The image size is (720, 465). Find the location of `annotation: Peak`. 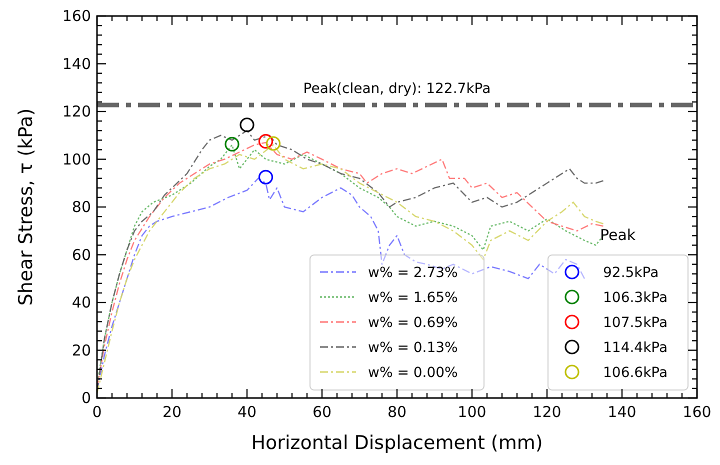

annotation: Peak is located at coordinates (618, 235).